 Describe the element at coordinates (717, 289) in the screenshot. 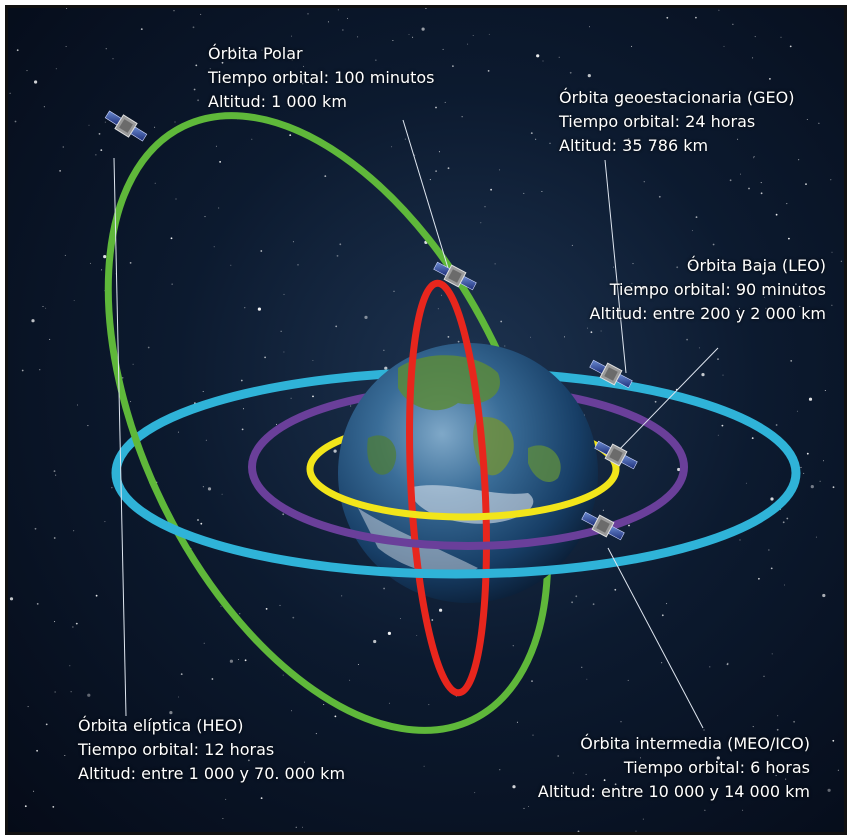

I see `leo-orbit-time: Tiempo orbital: 90 minutos` at that location.